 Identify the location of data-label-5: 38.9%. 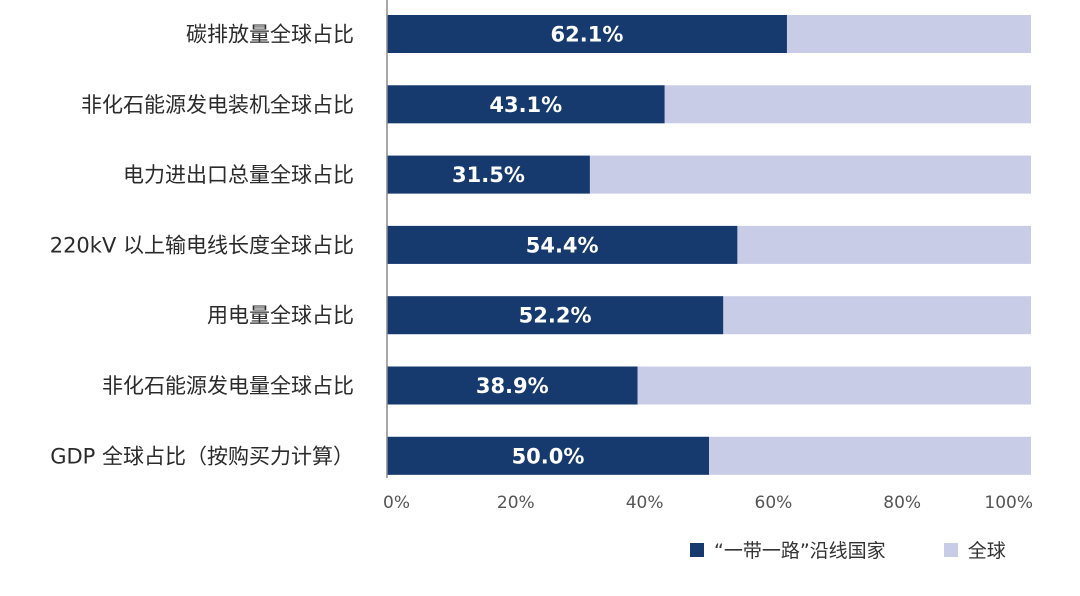
(512, 386).